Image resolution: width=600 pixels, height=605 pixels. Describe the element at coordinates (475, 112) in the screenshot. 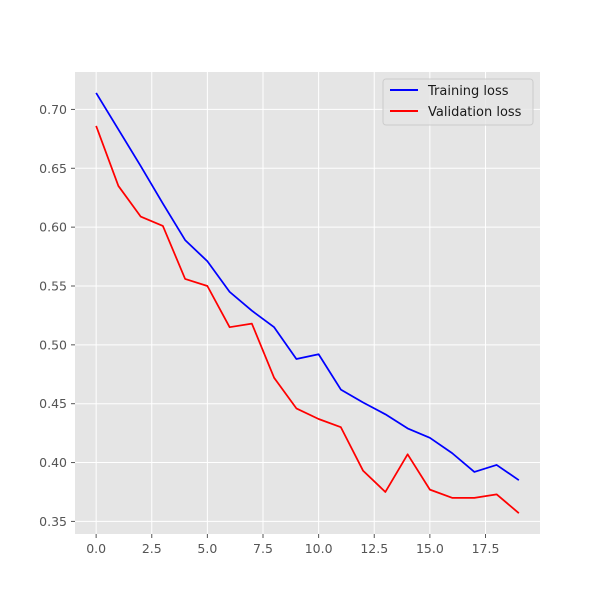

I see `legend-label-validation: Validation loss` at that location.